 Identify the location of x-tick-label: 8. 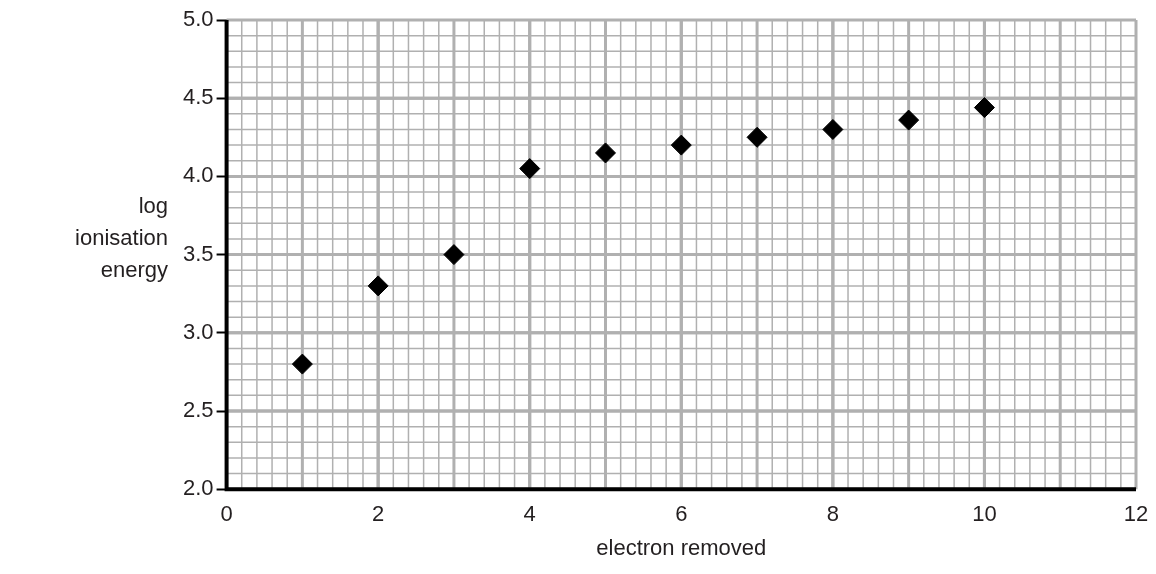
(832, 514).